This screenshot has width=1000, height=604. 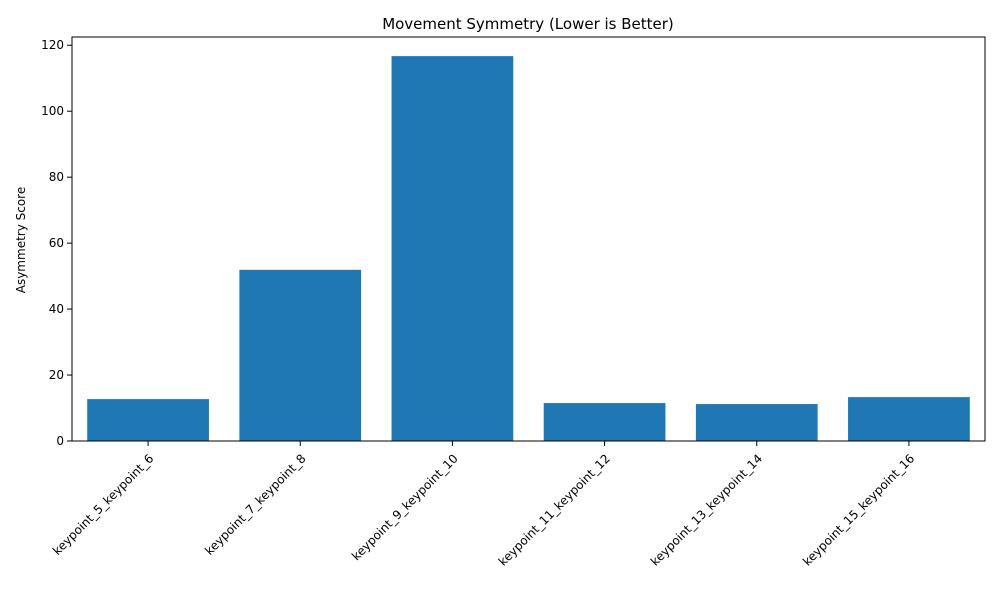 I want to click on y-tick-label: 80, so click(x=56, y=177).